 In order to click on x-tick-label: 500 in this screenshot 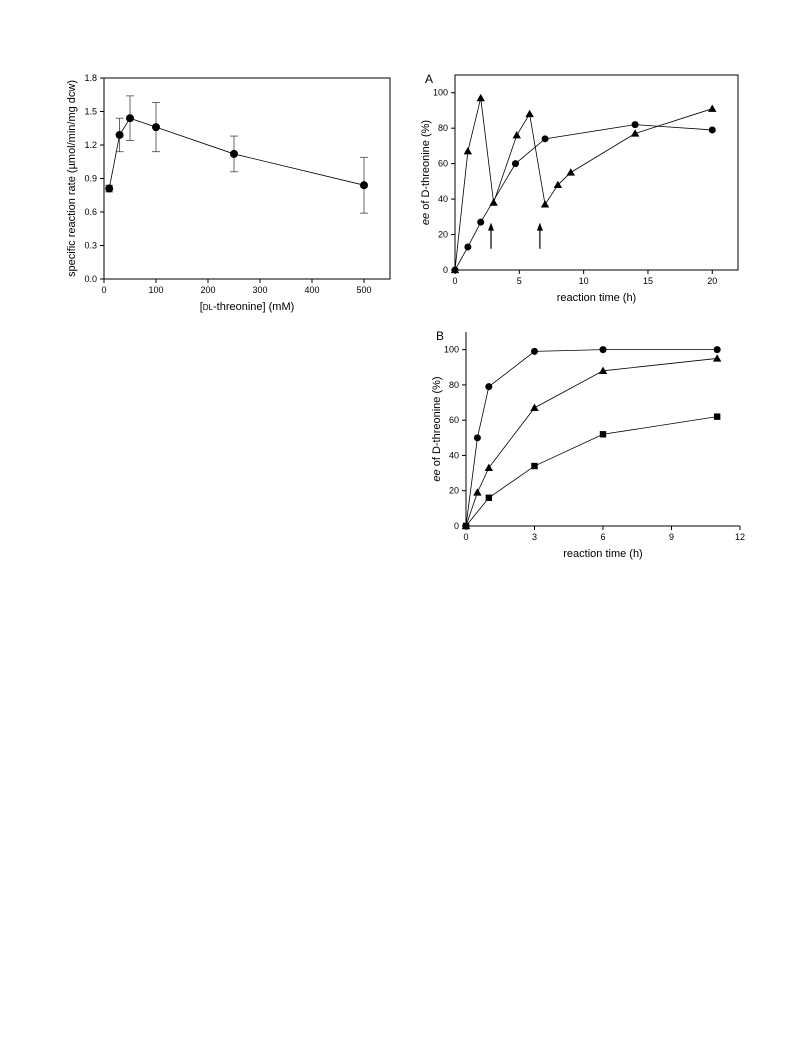, I will do `click(363, 290)`.